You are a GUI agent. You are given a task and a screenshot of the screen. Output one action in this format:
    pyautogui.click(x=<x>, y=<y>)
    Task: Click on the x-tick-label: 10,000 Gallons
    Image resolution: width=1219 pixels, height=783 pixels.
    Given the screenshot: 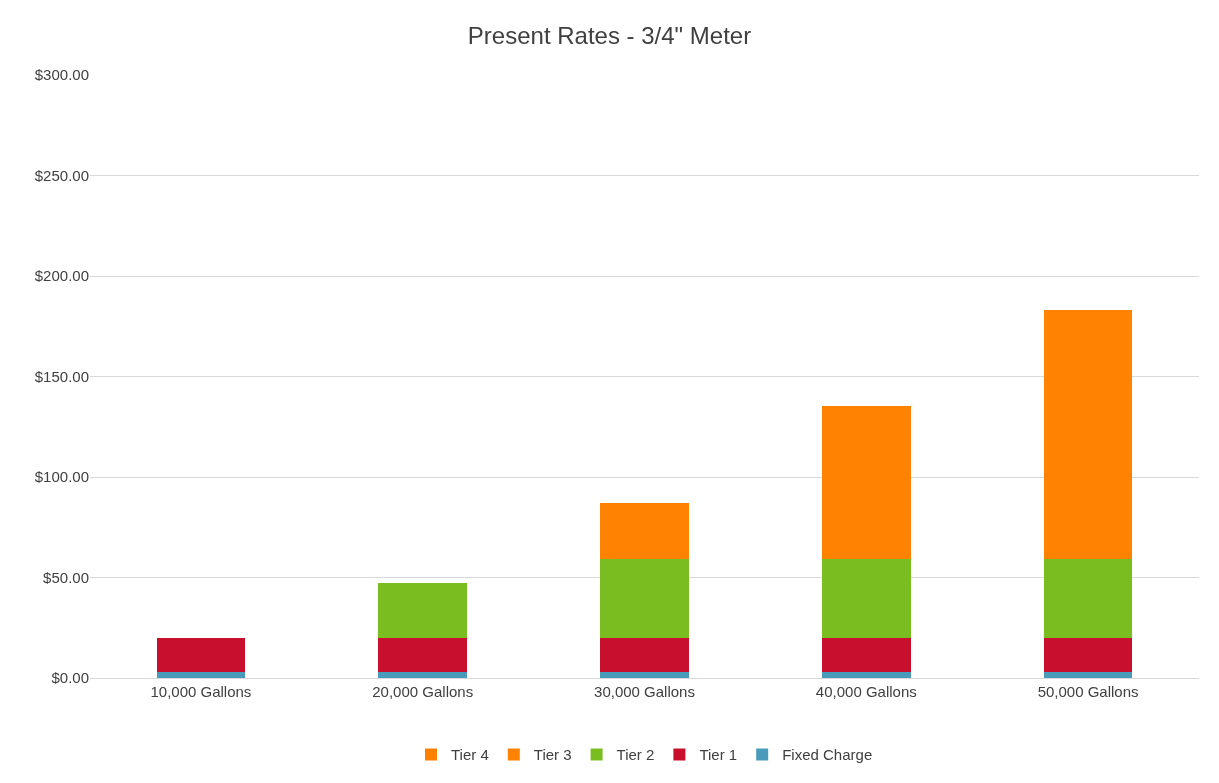 What is the action you would take?
    pyautogui.click(x=201, y=691)
    